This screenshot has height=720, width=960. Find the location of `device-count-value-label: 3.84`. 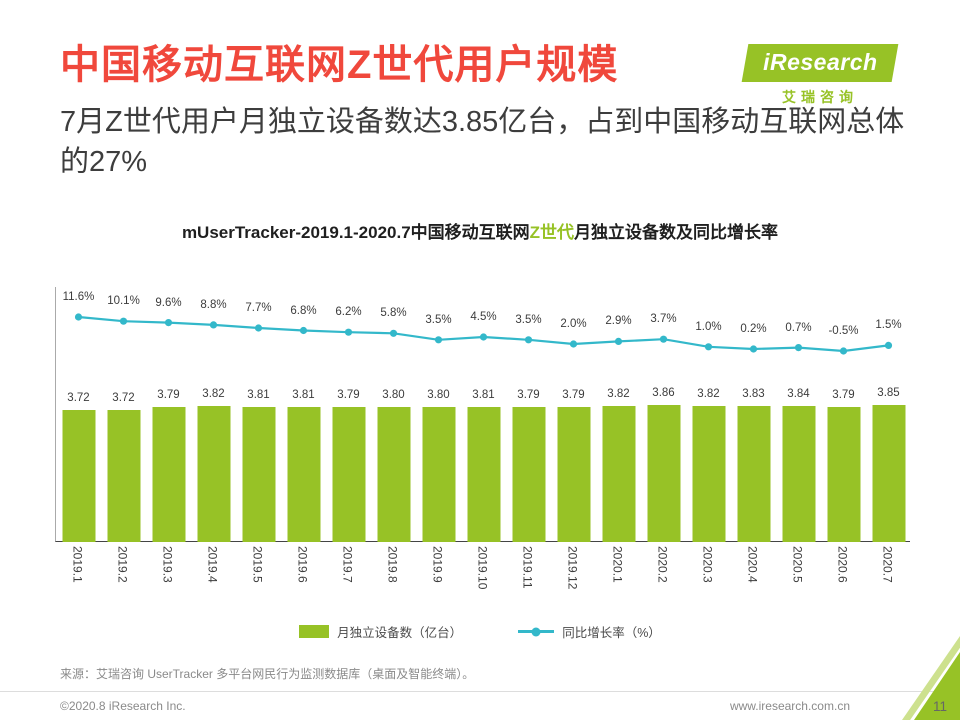

device-count-value-label: 3.84 is located at coordinates (798, 394).